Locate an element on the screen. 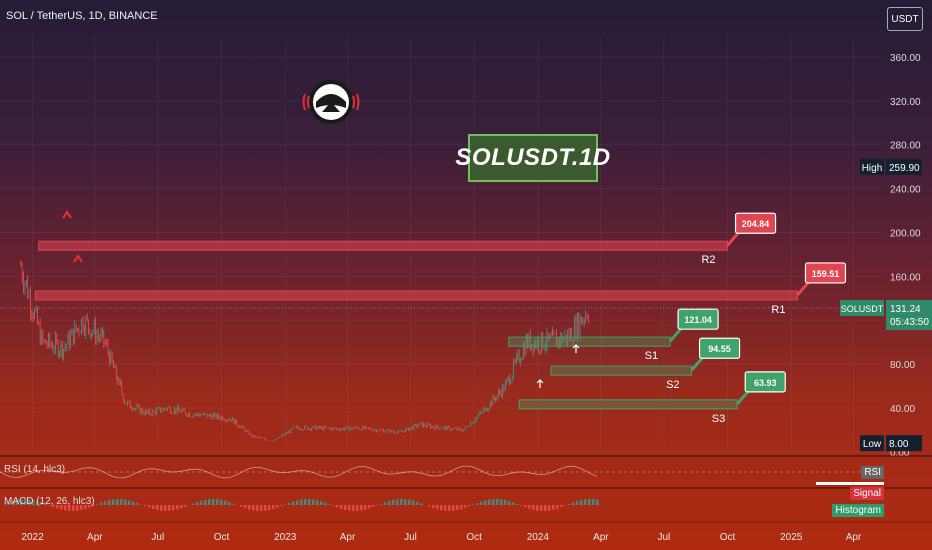 Image resolution: width=932 pixels, height=550 pixels. macd-label: MACD (12, 26, hlc3) is located at coordinates (49, 501).